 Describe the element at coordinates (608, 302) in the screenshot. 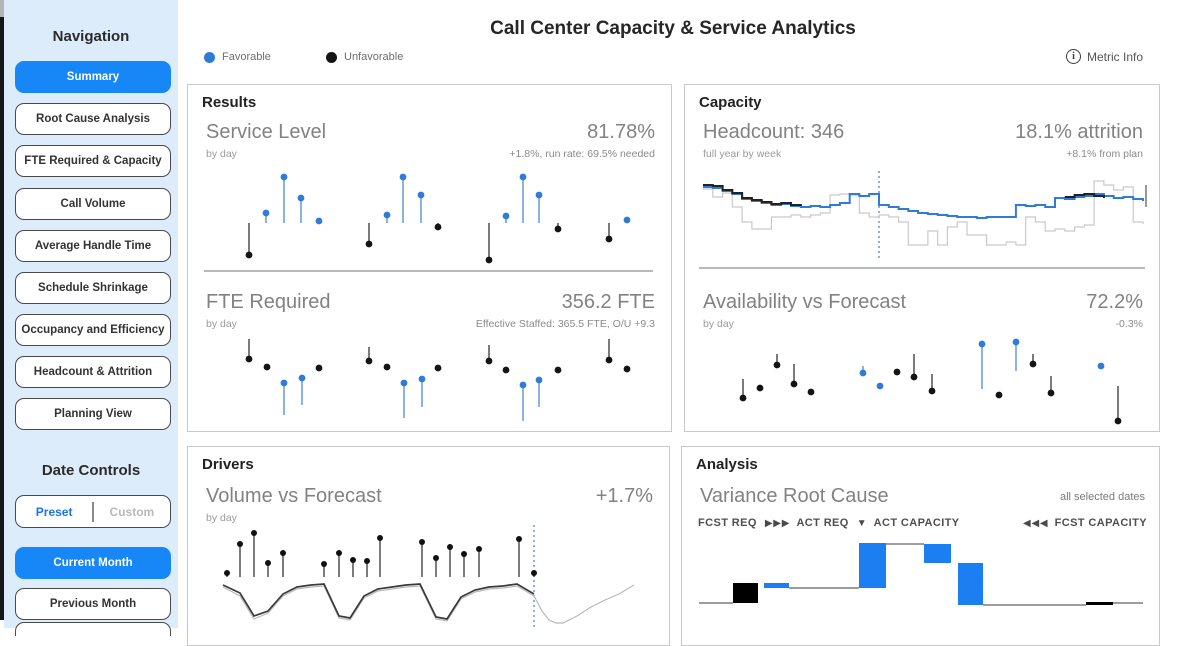

I see `fte-required-value: 356.2 FTE` at that location.